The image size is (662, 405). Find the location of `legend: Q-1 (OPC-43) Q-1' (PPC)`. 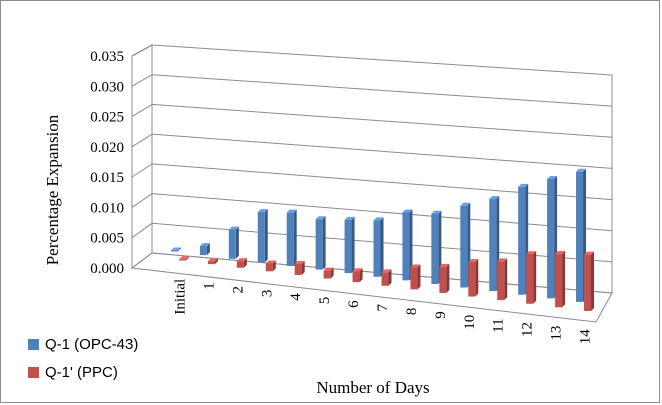

legend: Q-1 (OPC-43) Q-1' (PPC) is located at coordinates (83, 358).